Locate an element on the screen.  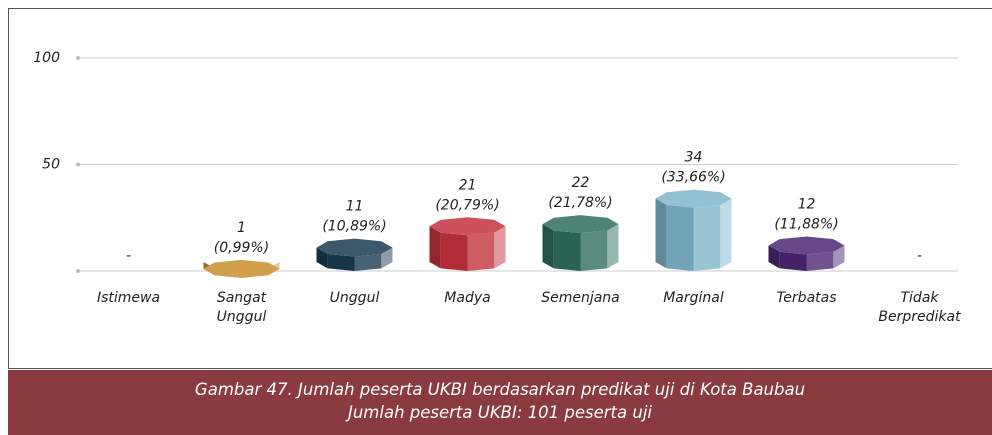
data-label: (10,89%) is located at coordinates (354, 227).